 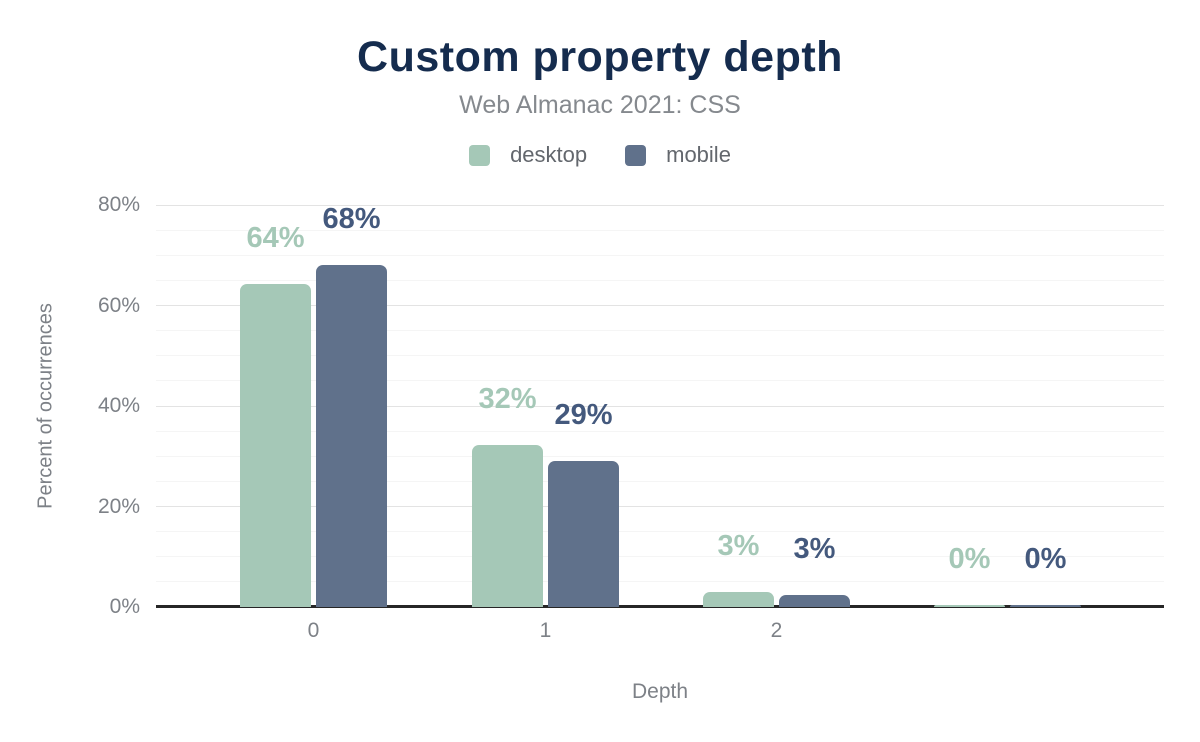 I want to click on x-axis-tick-label: 1, so click(x=545, y=630).